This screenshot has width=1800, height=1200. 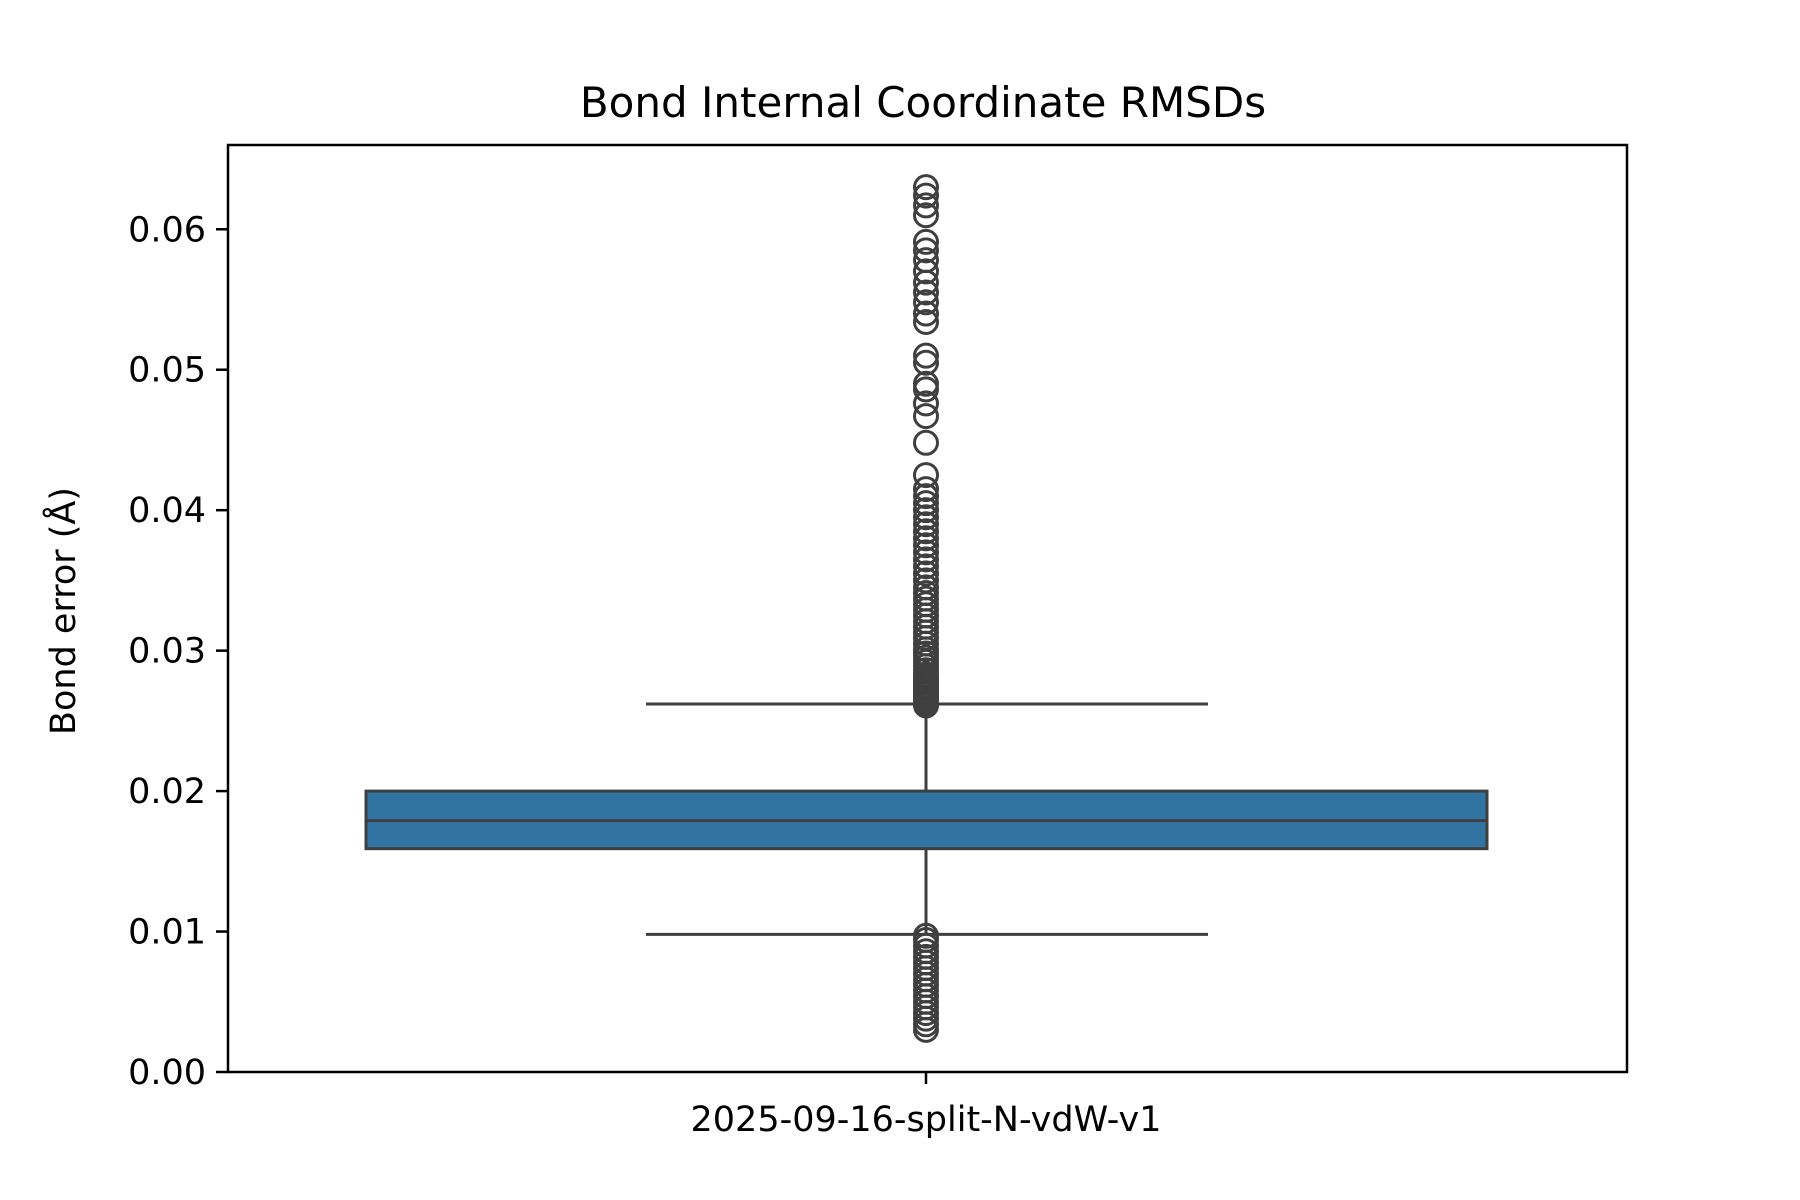 What do you see at coordinates (167, 511) in the screenshot?
I see `y-tick-label: 0.04` at bounding box center [167, 511].